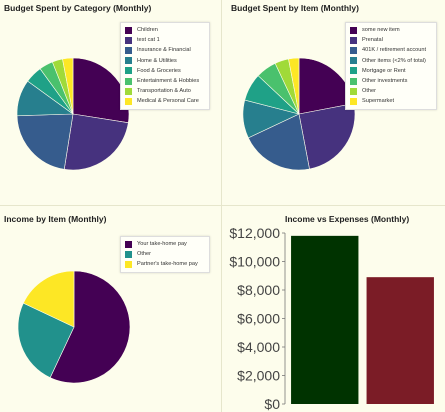 This screenshot has width=445, height=412. What do you see at coordinates (347, 219) in the screenshot?
I see `income-vs-expenses-title: Income vs Expenses (Monthly)` at bounding box center [347, 219].